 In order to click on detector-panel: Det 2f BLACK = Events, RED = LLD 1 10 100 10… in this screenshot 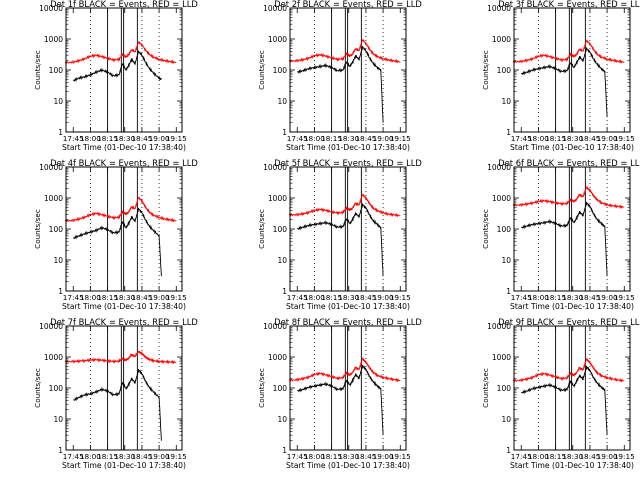, I will do `click(339, 76)`.